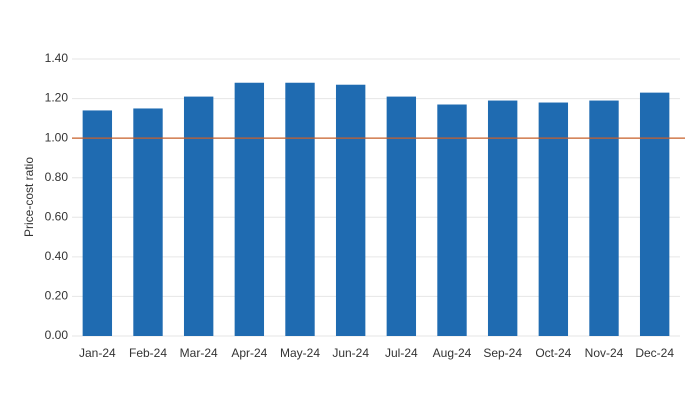 The width and height of the screenshot is (700, 400). Describe the element at coordinates (300, 353) in the screenshot. I see `x-tick-label: May-24` at that location.